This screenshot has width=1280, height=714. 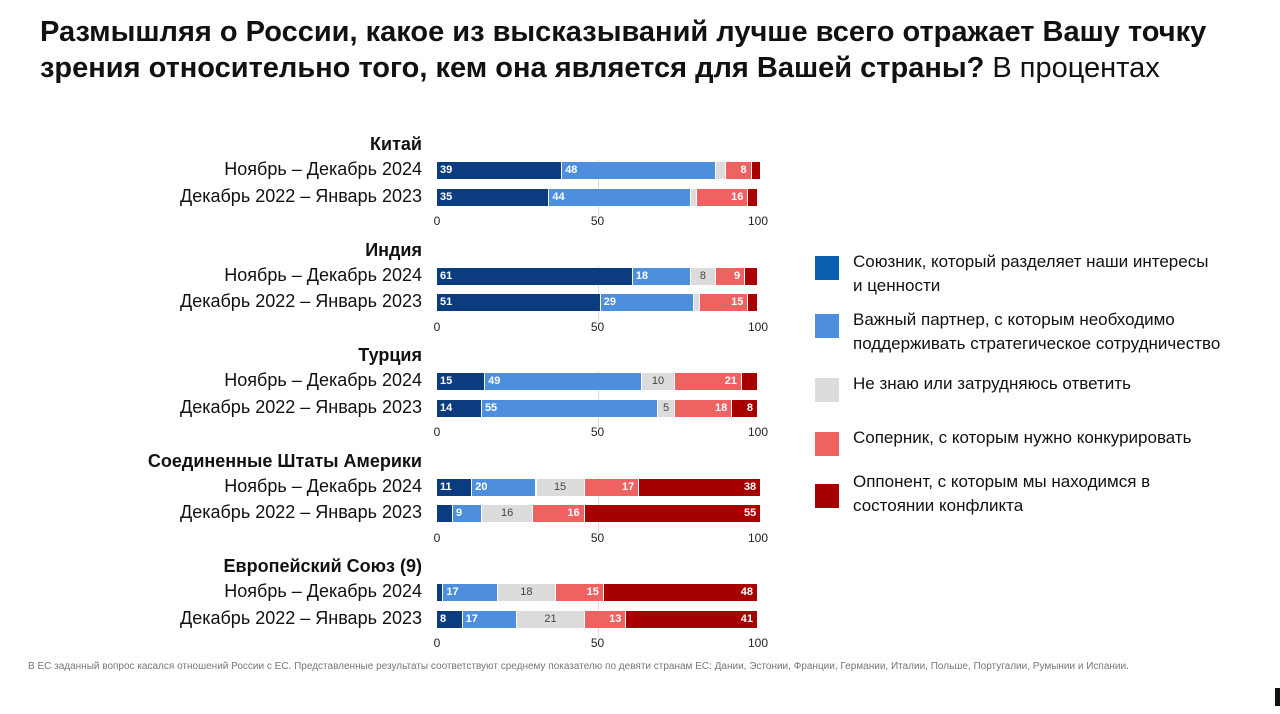 I want to click on legend-label: Соперник, с которым нужно конкурировать, so click(x=1022, y=437).